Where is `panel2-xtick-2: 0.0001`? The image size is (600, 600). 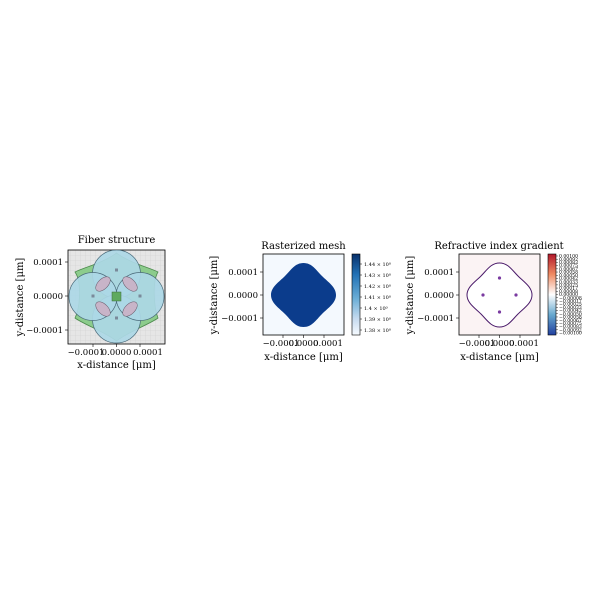
panel2-xtick-2: 0.0001 is located at coordinates (328, 344).